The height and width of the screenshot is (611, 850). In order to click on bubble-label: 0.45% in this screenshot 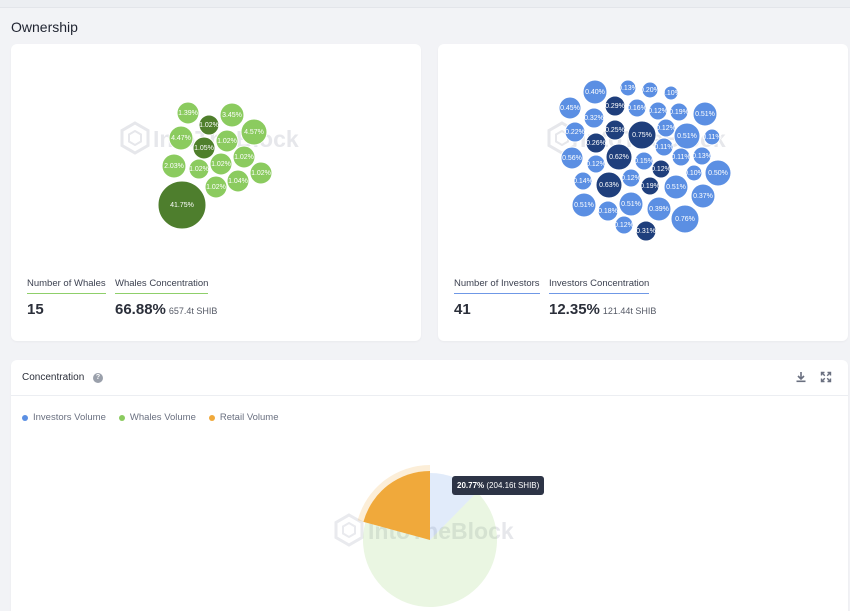, I will do `click(570, 108)`.